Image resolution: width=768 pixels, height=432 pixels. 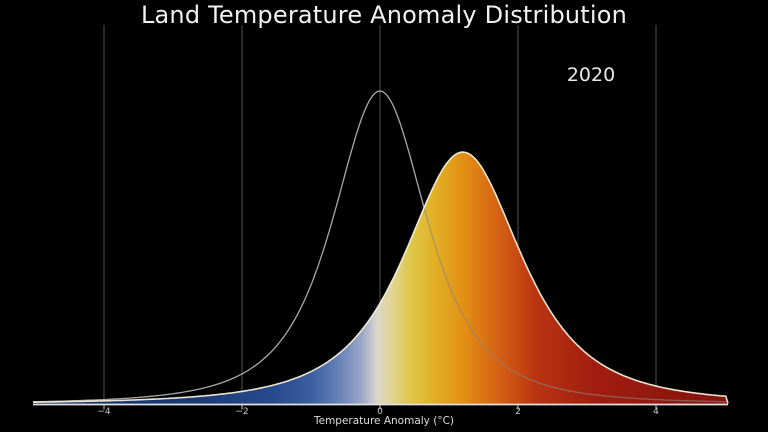 I want to click on x-tick-label-neg4: −4, so click(x=104, y=412).